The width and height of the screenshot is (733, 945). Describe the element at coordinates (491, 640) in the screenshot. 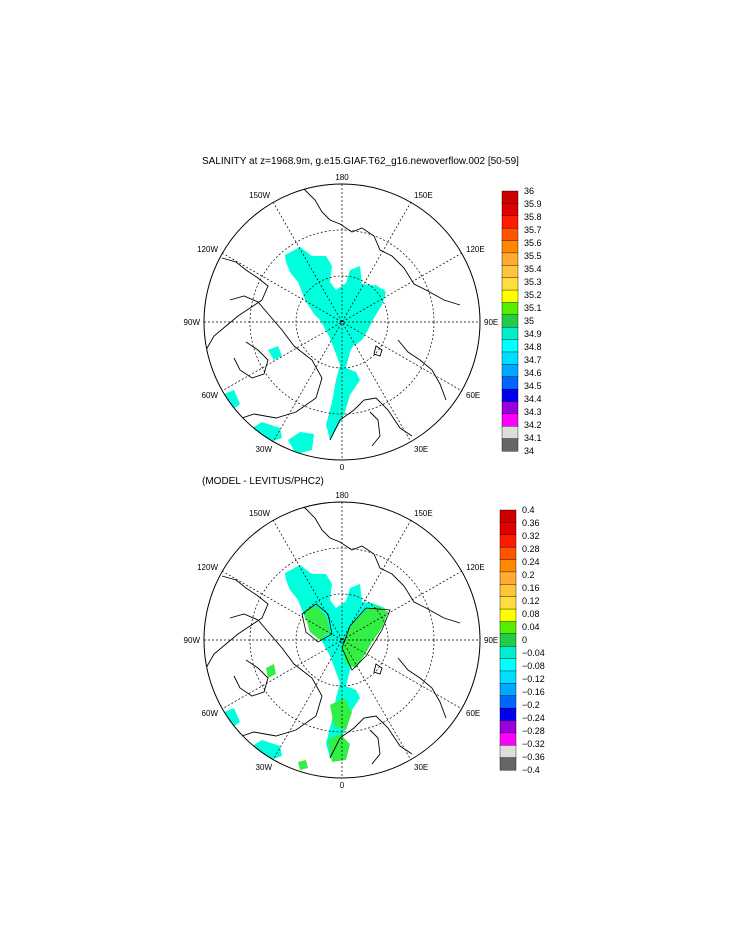

I see `bottom-lon-label-90e: 90E` at that location.